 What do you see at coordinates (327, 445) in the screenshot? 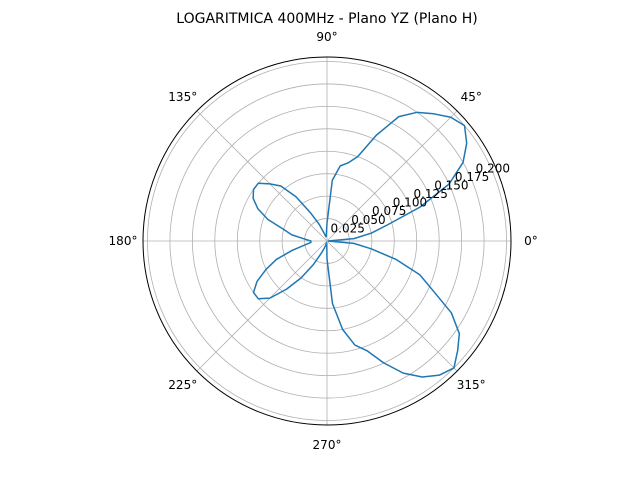
I see `theta-tick-label: 270°` at bounding box center [327, 445].